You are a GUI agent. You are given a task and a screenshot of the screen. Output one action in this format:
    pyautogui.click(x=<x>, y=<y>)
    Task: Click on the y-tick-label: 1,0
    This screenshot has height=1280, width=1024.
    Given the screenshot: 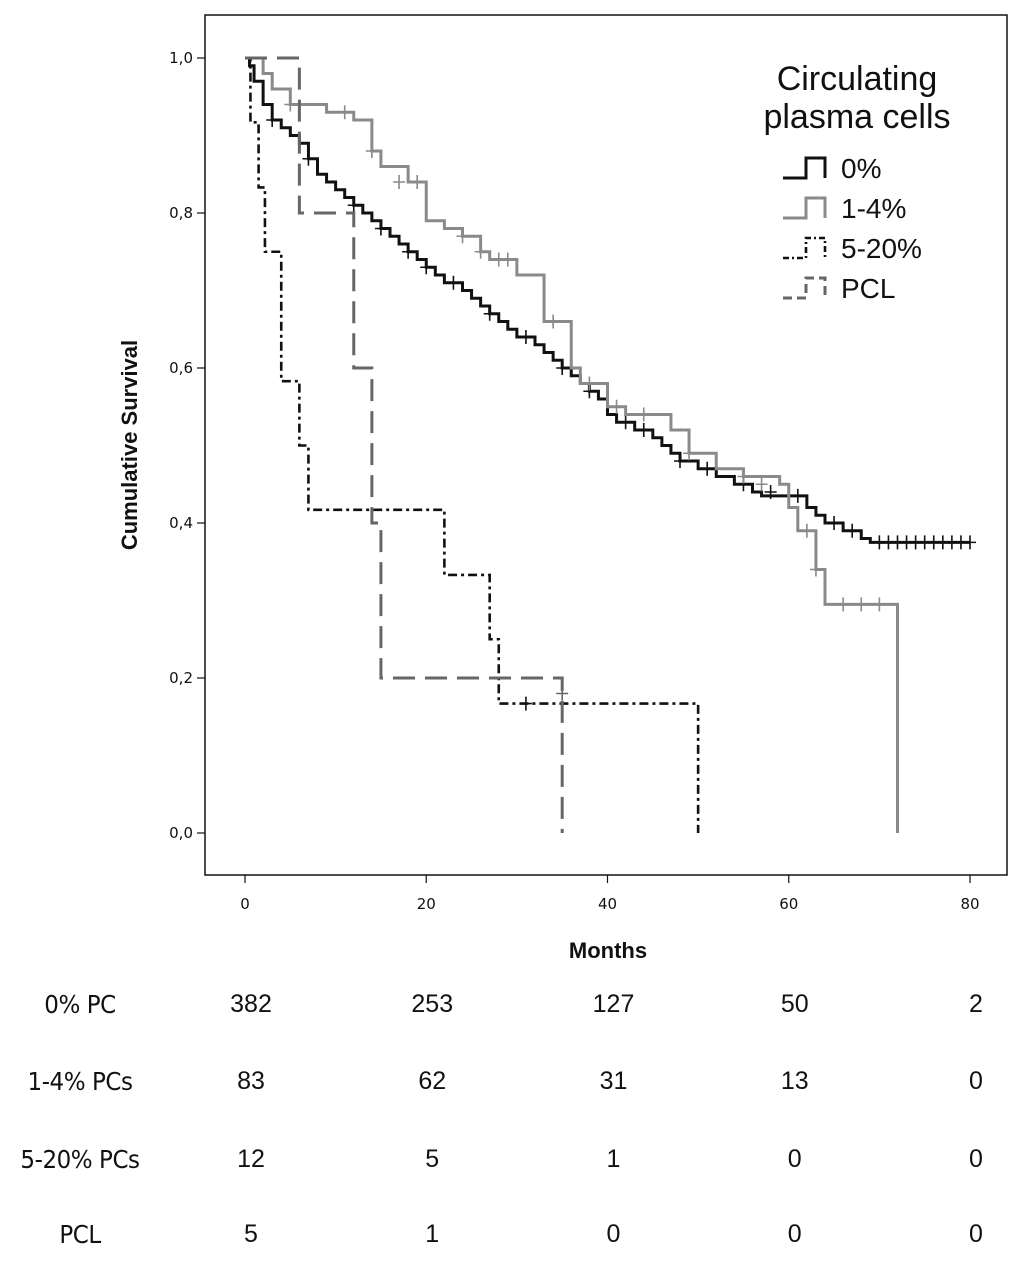 What is the action you would take?
    pyautogui.click(x=181, y=58)
    